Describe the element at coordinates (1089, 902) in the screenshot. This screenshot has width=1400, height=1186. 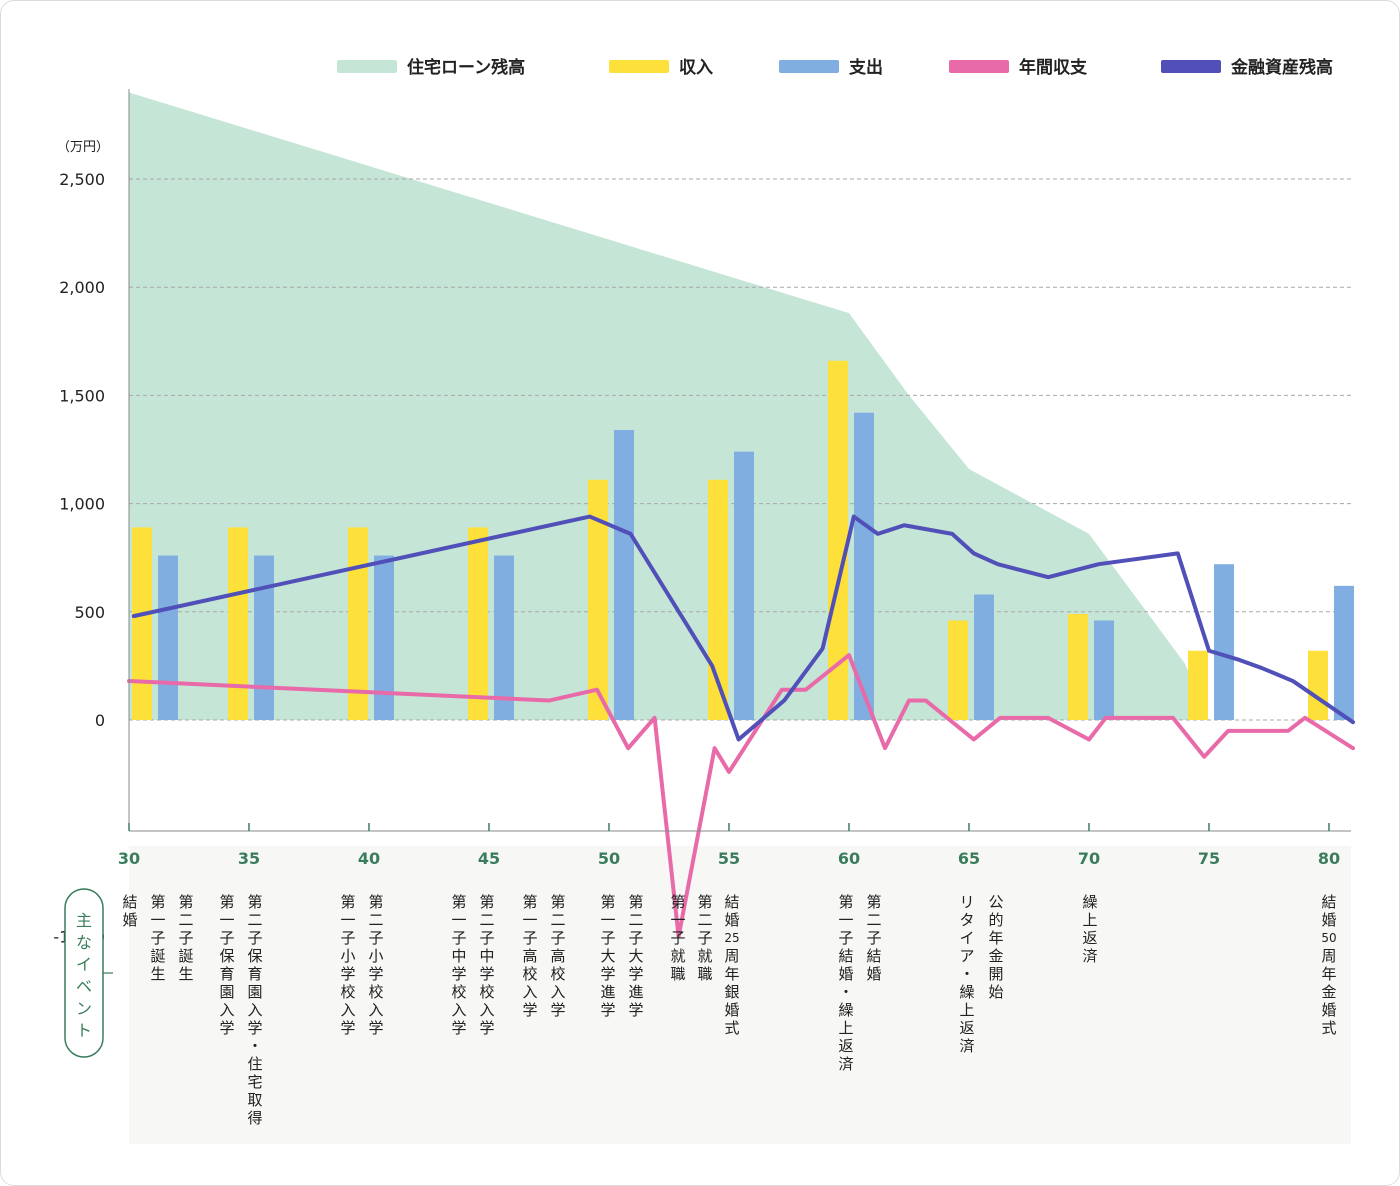
I see `event-char: 繰` at that location.